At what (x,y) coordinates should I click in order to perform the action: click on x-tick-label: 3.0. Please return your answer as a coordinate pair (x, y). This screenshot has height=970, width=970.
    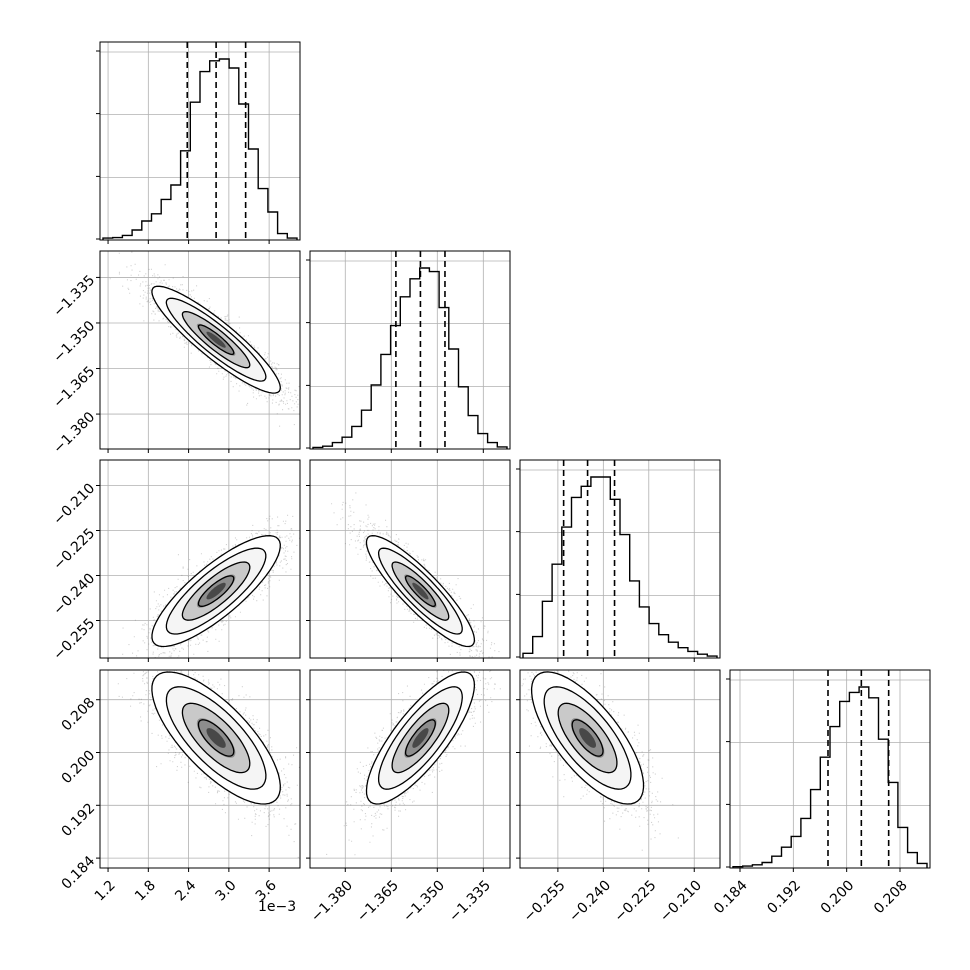
    Looking at the image, I should click on (226, 890).